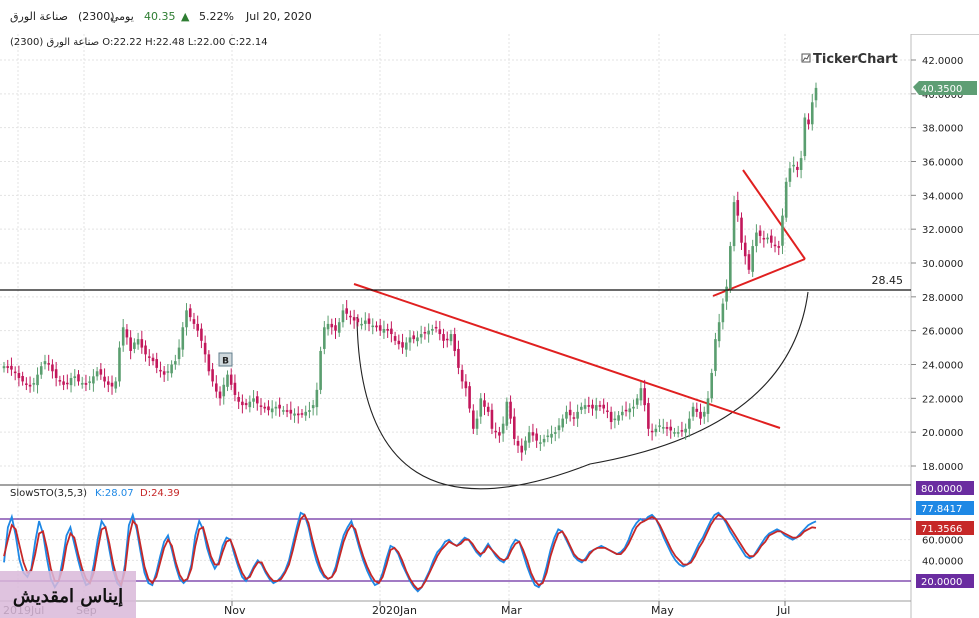  I want to click on last-date: Jul 20, 2020, so click(279, 16).